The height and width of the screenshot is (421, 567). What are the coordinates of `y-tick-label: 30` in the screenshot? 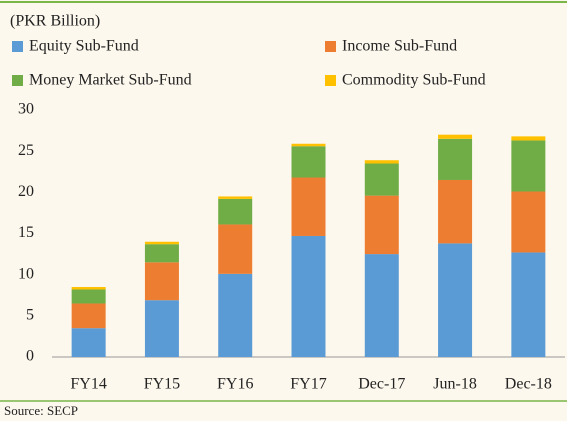 It's located at (26, 109).